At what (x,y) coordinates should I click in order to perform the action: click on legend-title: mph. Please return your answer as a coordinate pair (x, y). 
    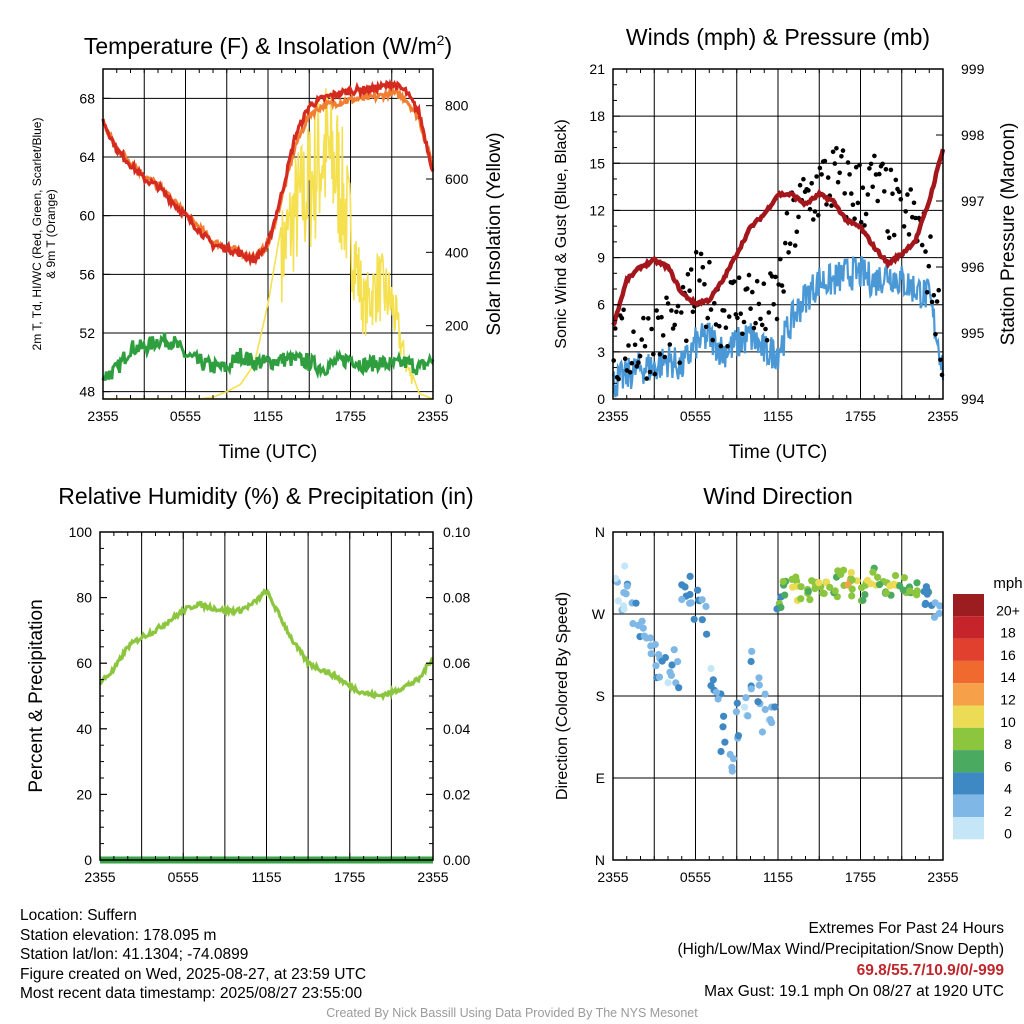
    Looking at the image, I should click on (1007, 583).